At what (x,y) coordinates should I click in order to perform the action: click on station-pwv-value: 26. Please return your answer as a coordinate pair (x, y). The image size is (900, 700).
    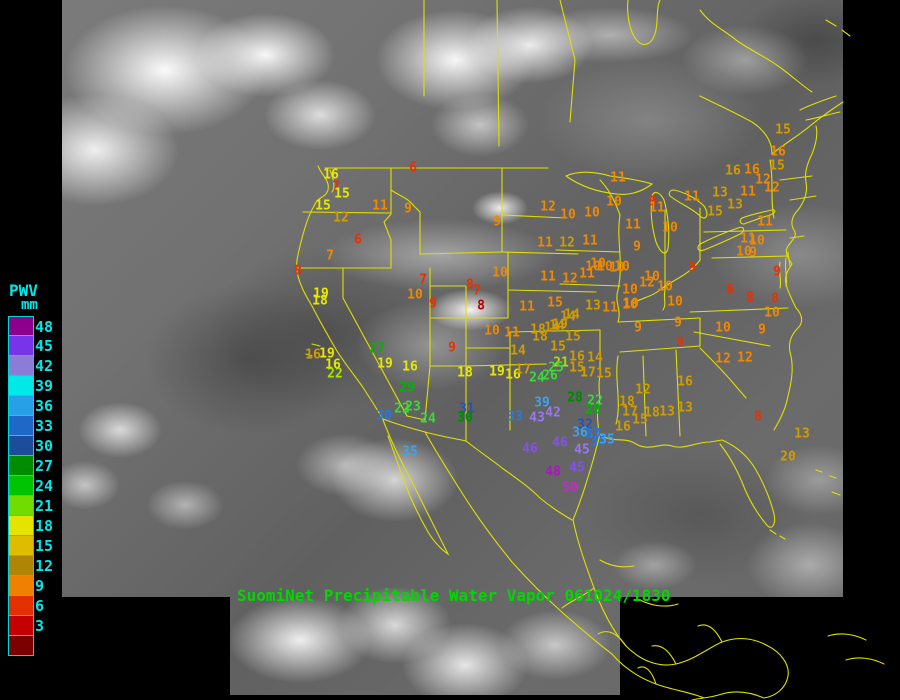
    Looking at the image, I should click on (550, 376).